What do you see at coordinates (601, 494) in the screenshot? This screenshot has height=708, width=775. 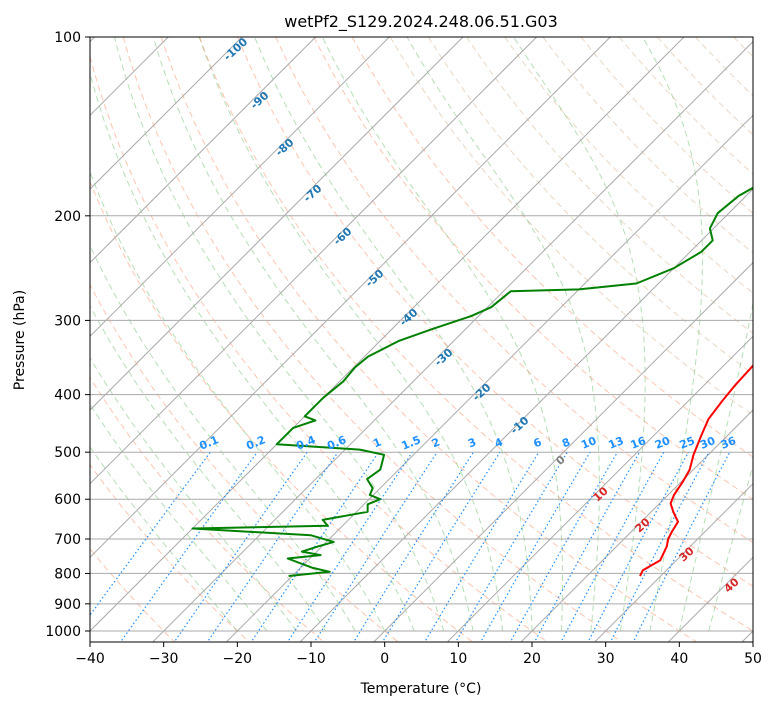 I see `dry-adiabat-label: 10` at bounding box center [601, 494].